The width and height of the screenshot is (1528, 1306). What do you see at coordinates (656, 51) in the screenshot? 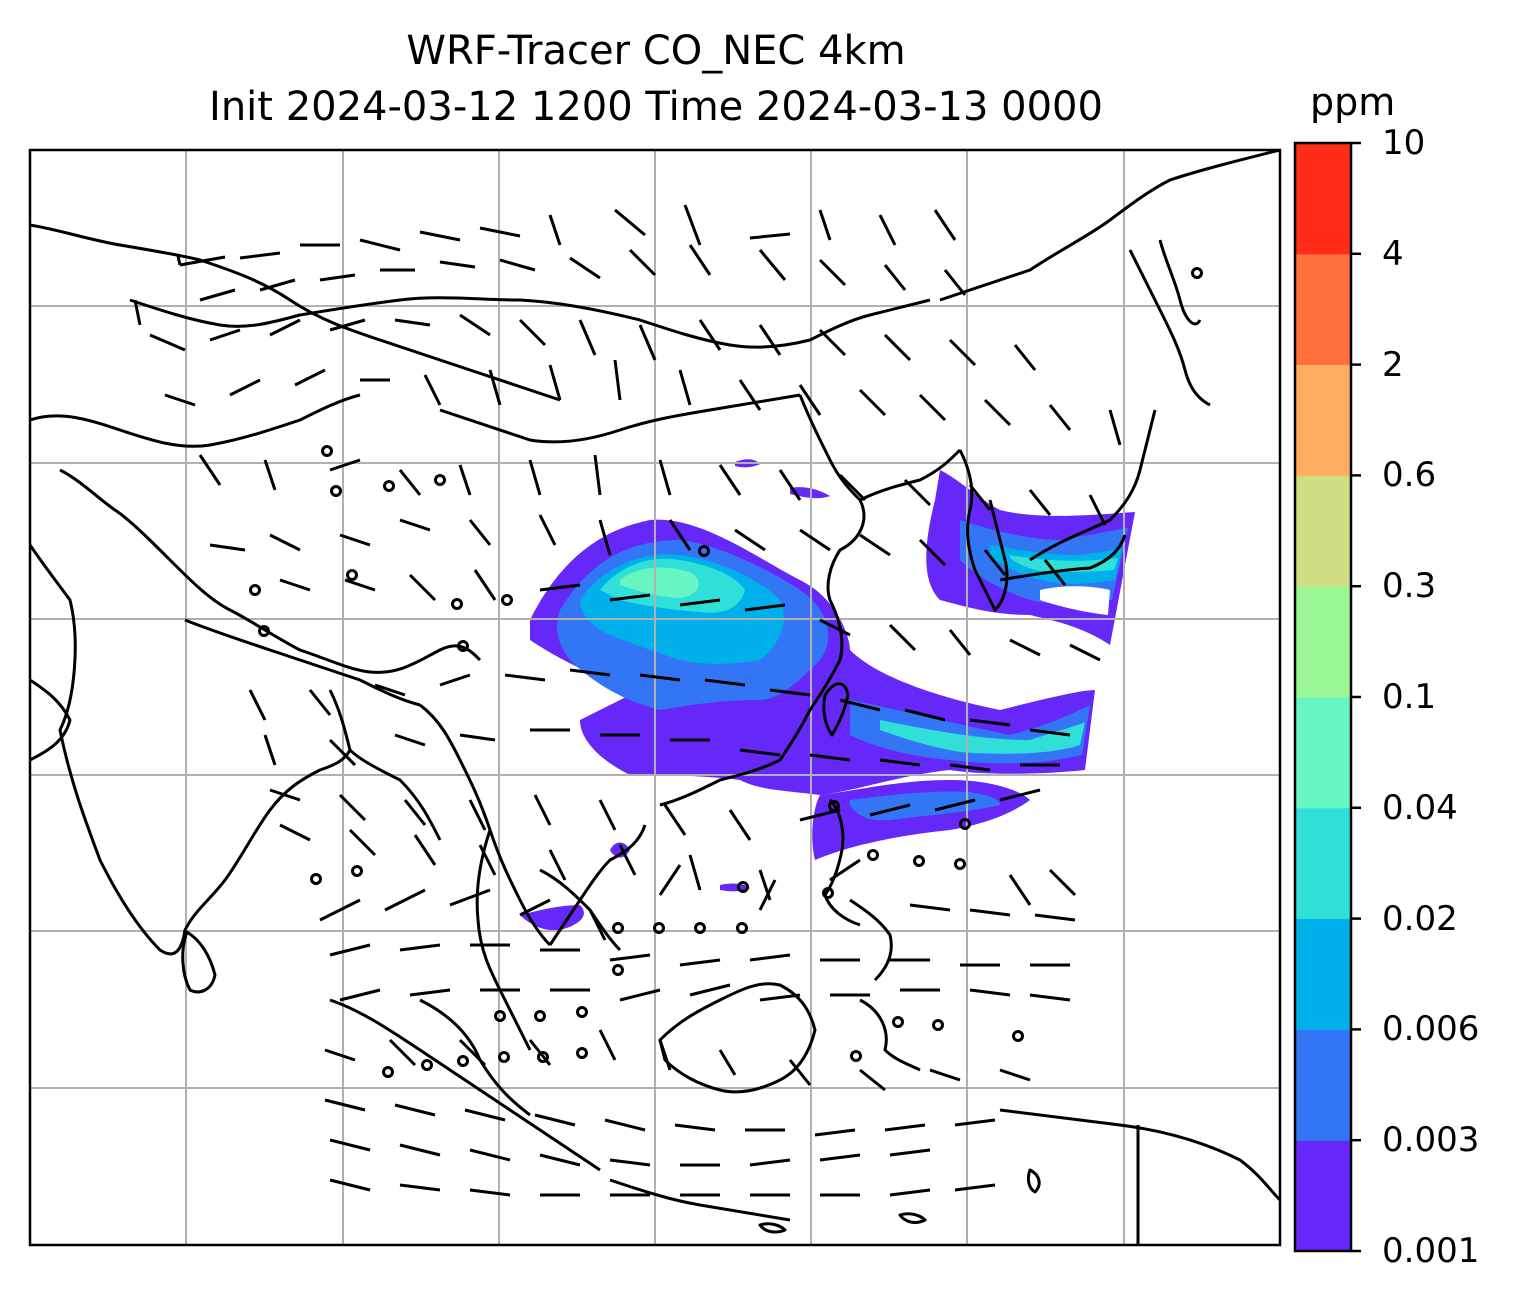
I see `map-title-line-1: WRF-Tracer CO_NEC 4km` at bounding box center [656, 51].